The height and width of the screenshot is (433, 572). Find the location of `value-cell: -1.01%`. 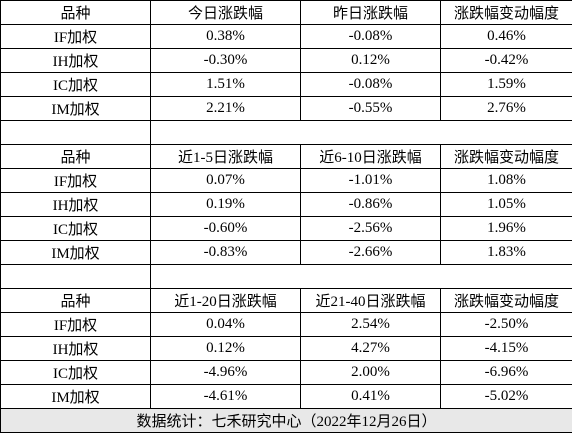

value-cell: -1.01% is located at coordinates (370, 180).